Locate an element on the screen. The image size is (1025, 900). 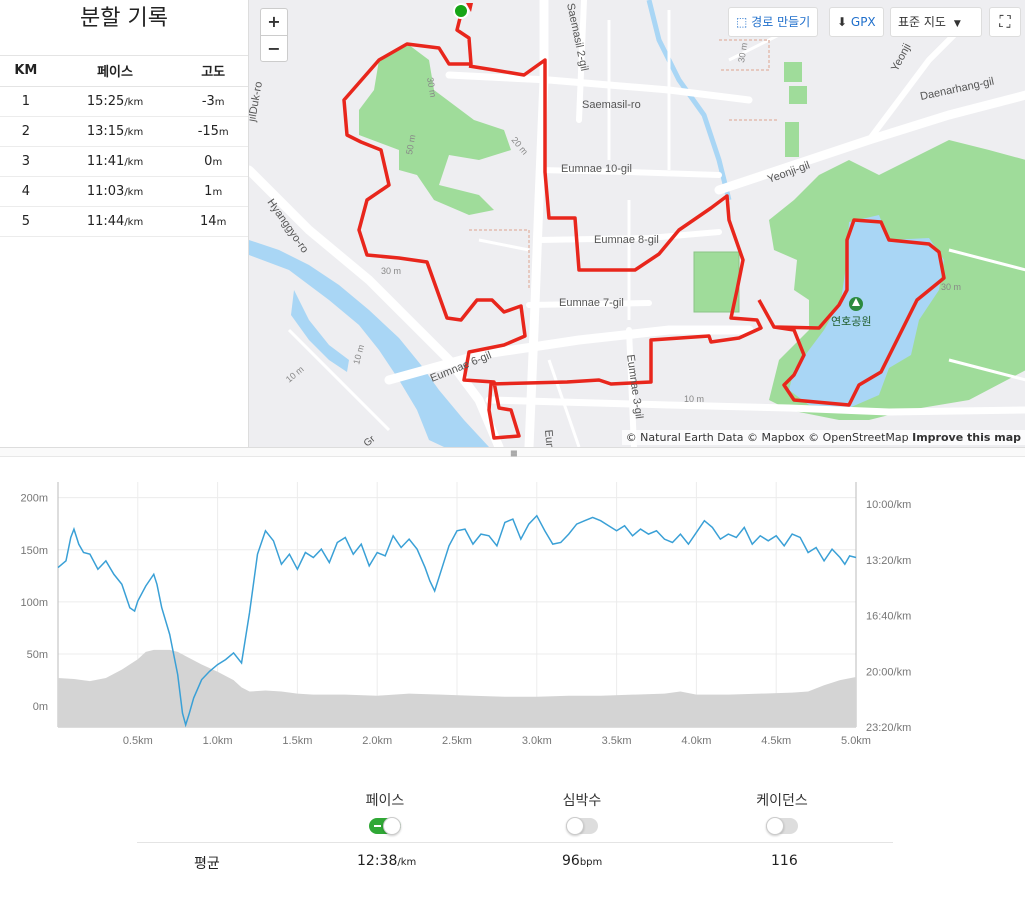
road-main-ns is located at coordinates (536, 223).